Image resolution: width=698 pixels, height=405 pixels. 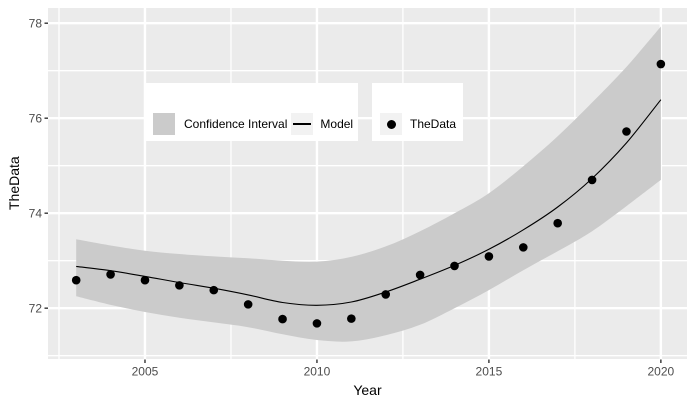 What do you see at coordinates (248, 304) in the screenshot?
I see `data-point-2008` at bounding box center [248, 304].